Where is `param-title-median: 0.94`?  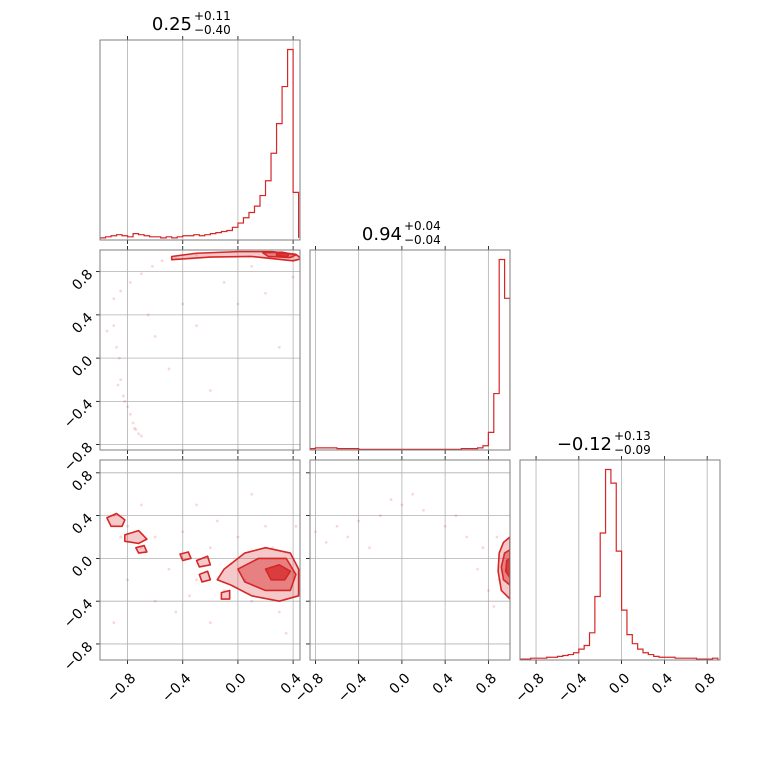 param-title-median: 0.94 is located at coordinates (382, 234).